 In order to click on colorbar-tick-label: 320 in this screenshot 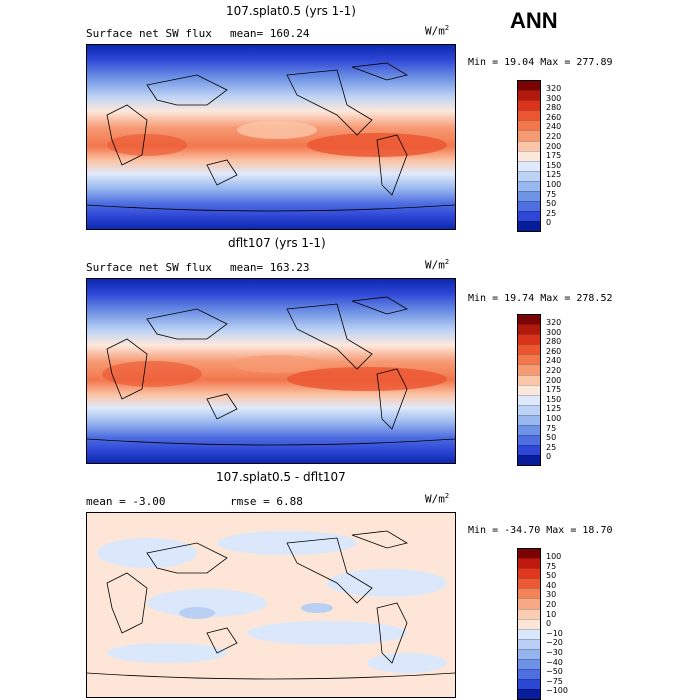, I will do `click(554, 88)`.